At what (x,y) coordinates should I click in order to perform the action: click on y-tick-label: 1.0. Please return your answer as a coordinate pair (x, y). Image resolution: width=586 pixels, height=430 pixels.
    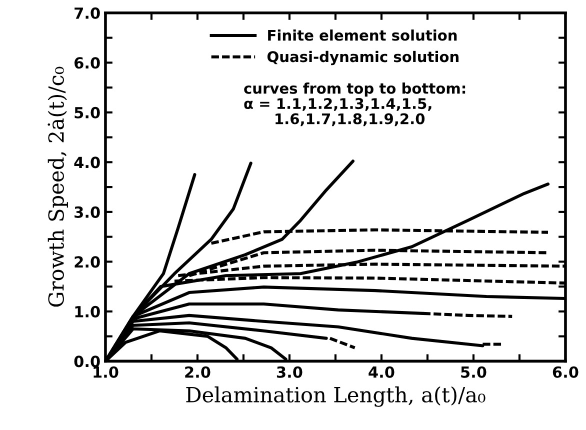
    Looking at the image, I should click on (87, 312).